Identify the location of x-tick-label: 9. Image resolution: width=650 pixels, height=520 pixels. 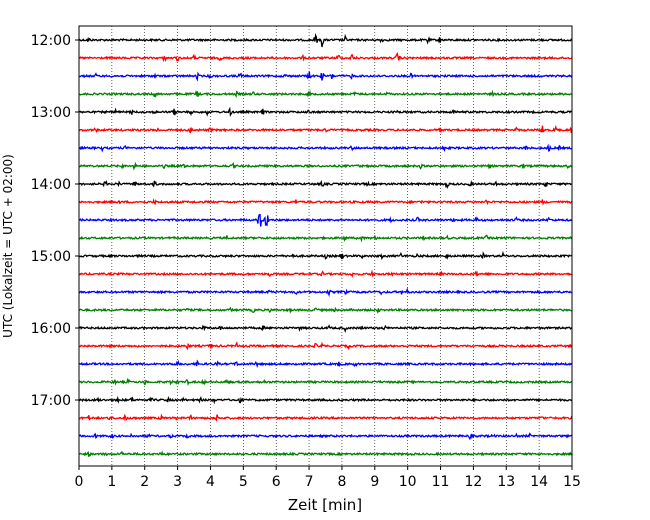
(374, 482).